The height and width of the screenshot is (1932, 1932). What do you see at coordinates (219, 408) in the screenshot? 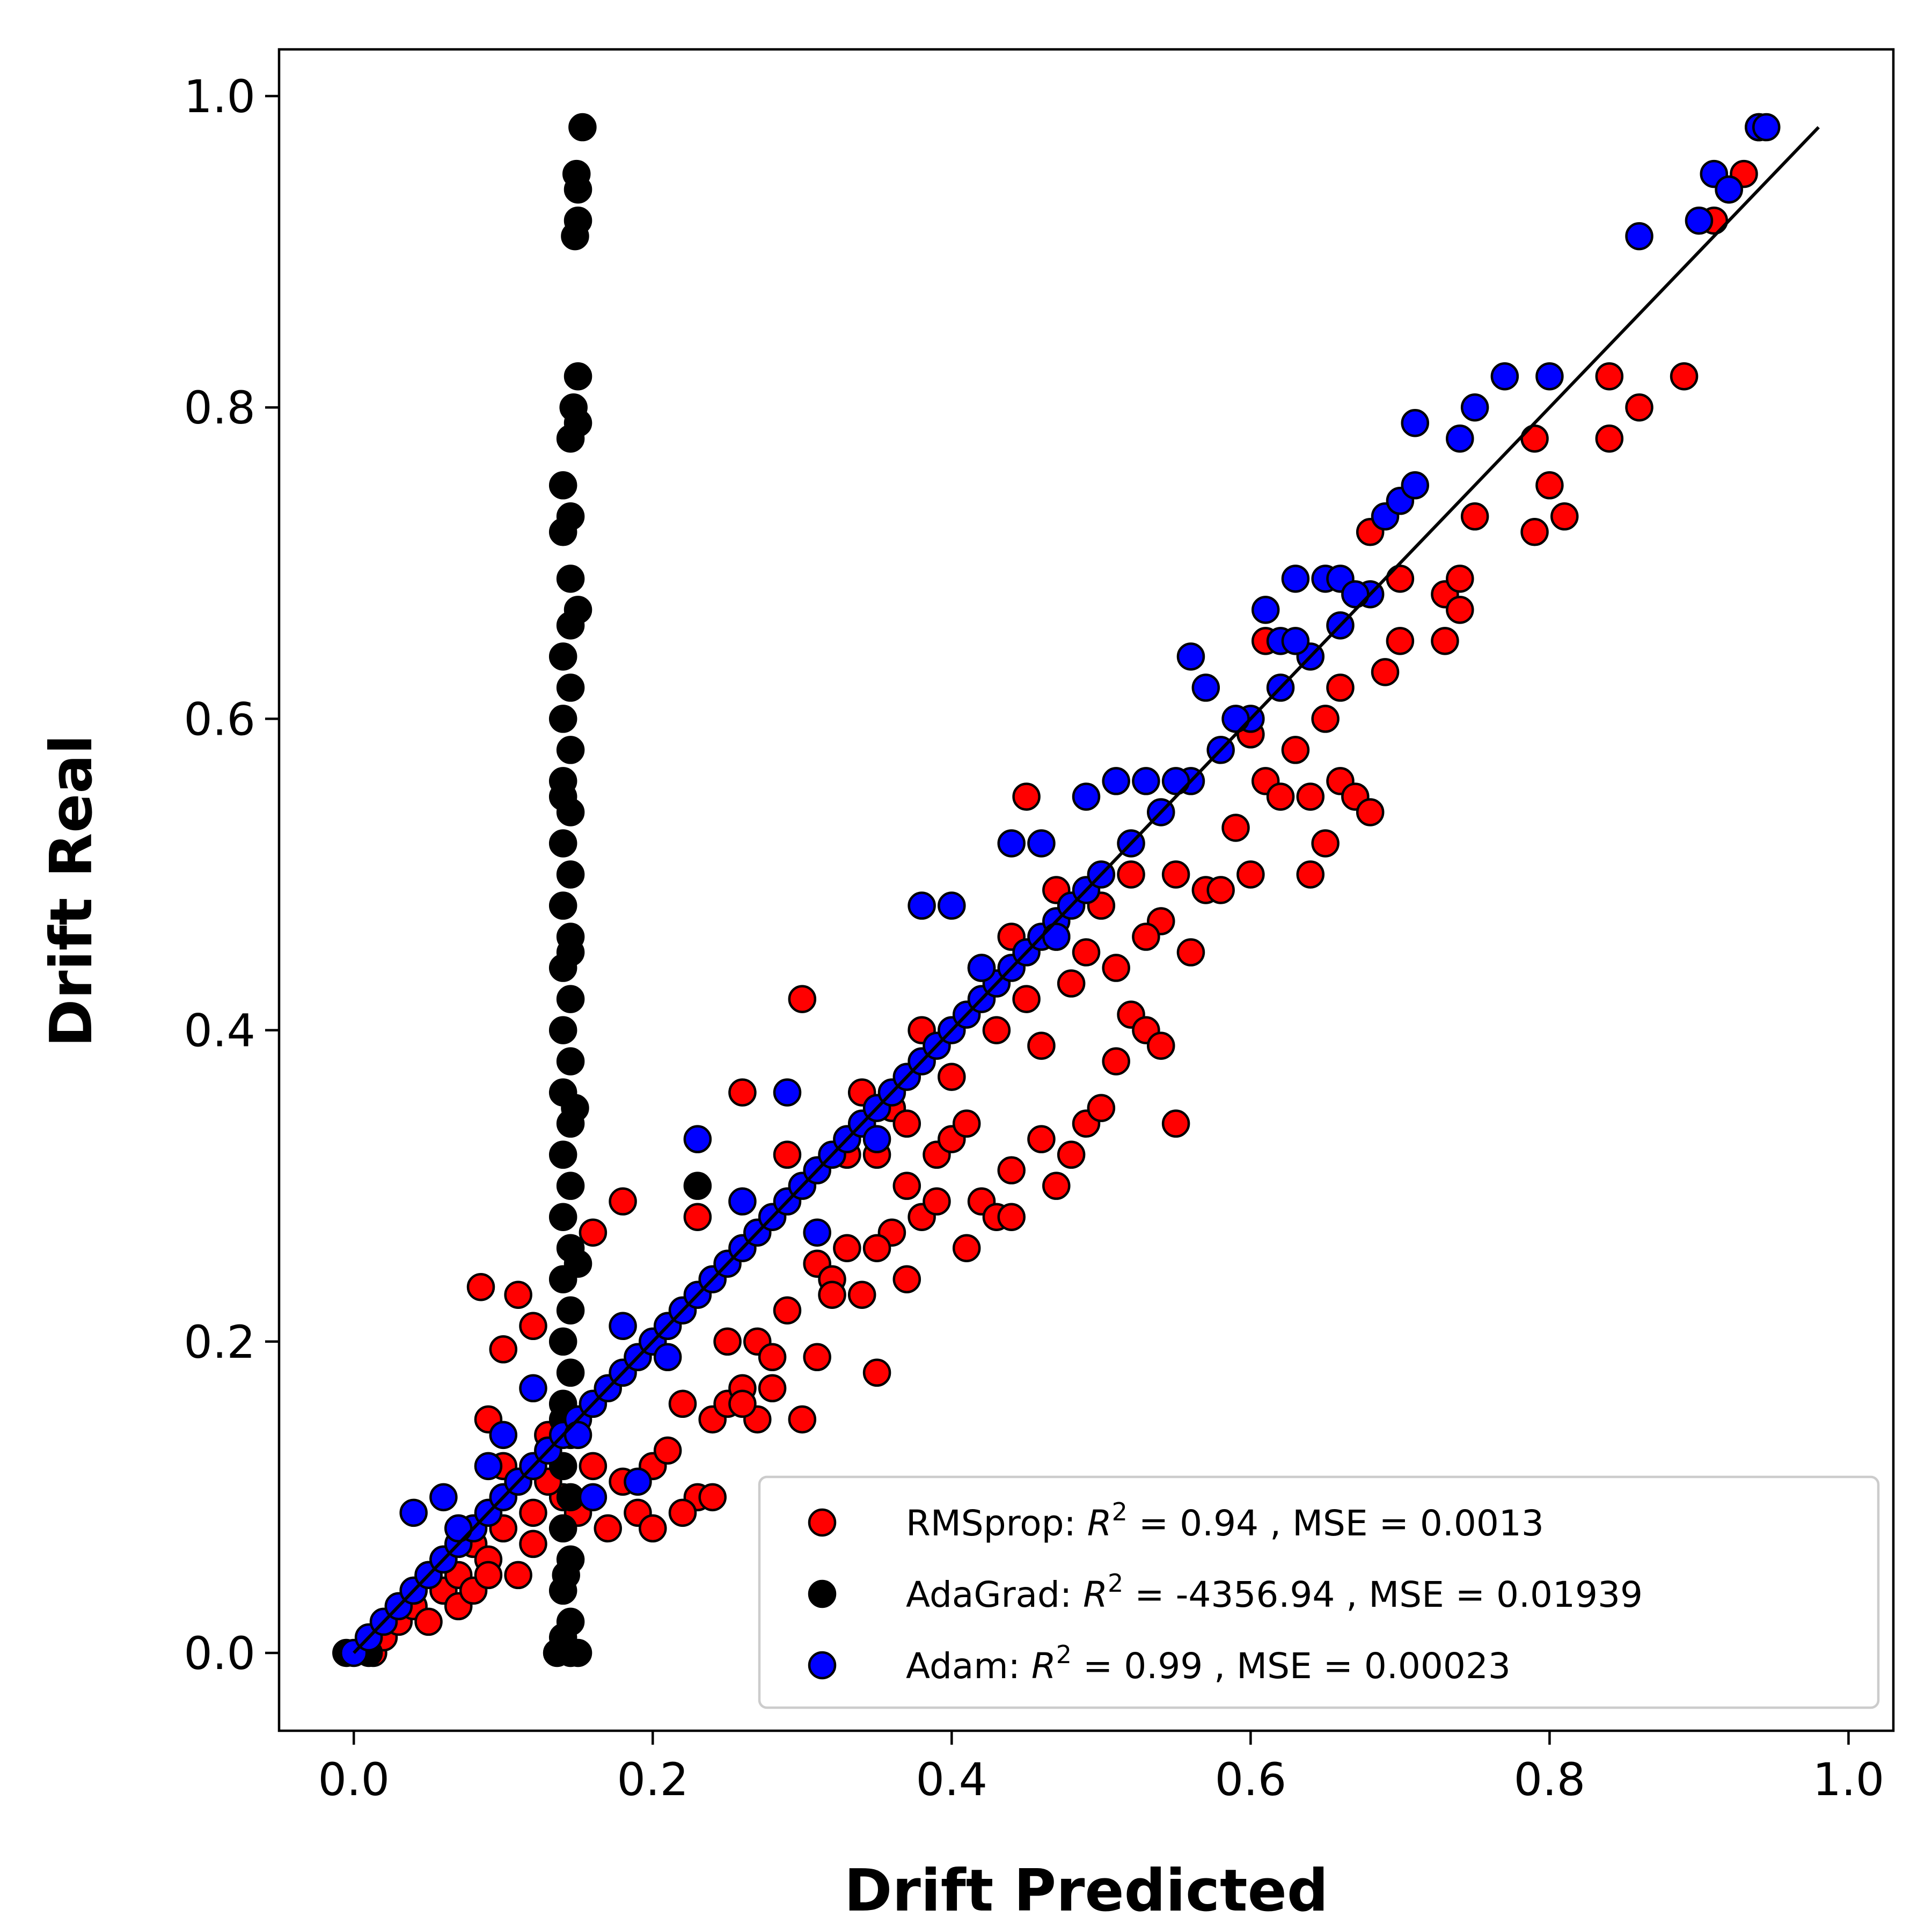
I see `y-tick-label: 0.8` at bounding box center [219, 408].